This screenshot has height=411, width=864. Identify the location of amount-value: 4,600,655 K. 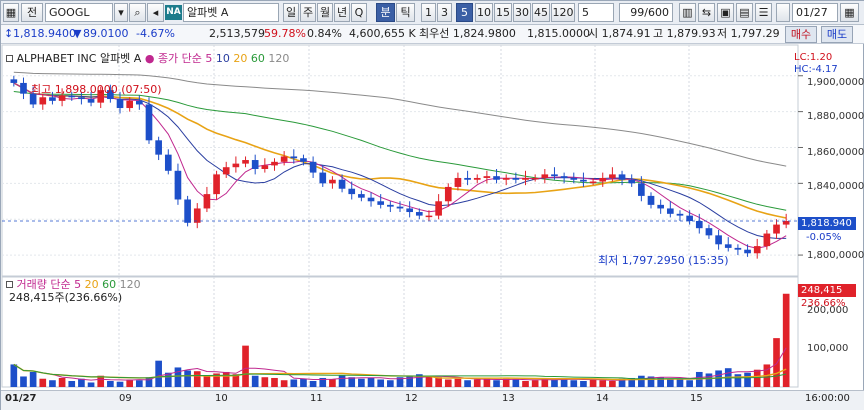
(382, 33).